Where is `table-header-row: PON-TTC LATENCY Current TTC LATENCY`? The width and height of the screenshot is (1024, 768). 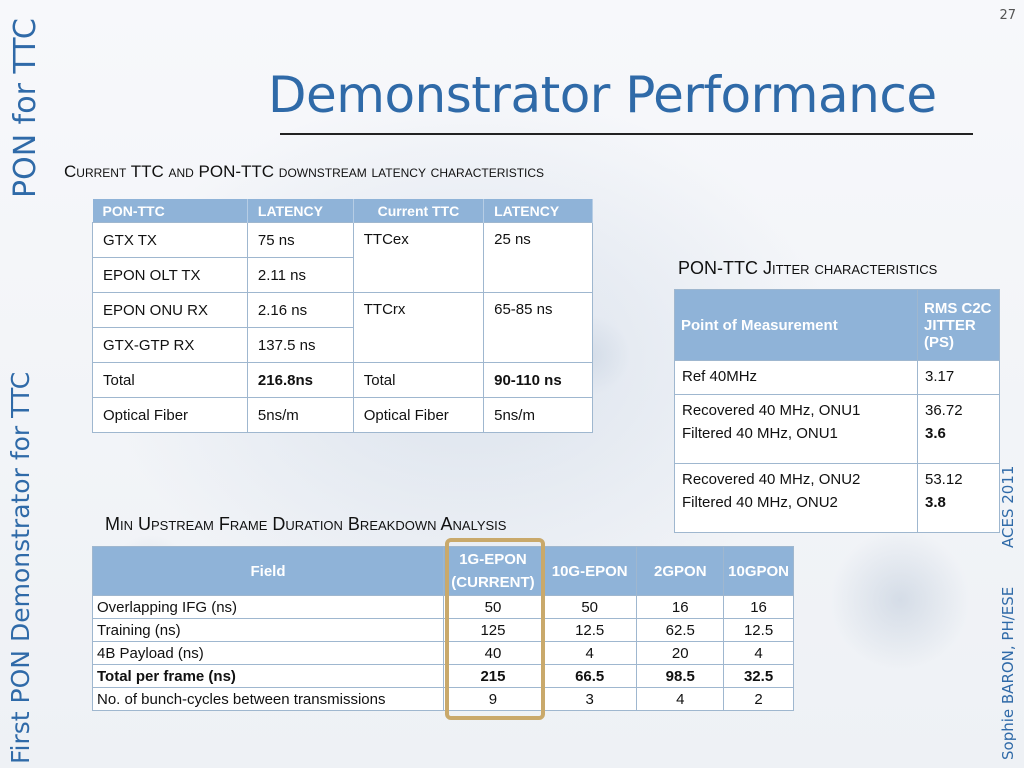 table-header-row: PON-TTC LATENCY Current TTC LATENCY is located at coordinates (342, 211).